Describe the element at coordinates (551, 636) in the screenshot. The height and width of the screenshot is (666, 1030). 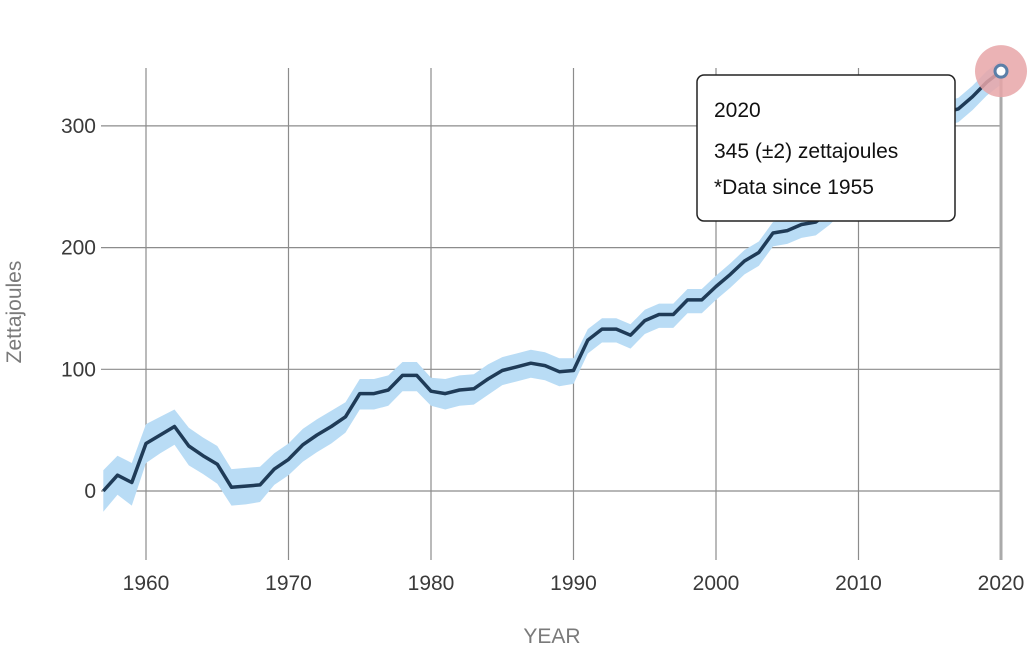
I see `x-axis-title: YEAR` at that location.